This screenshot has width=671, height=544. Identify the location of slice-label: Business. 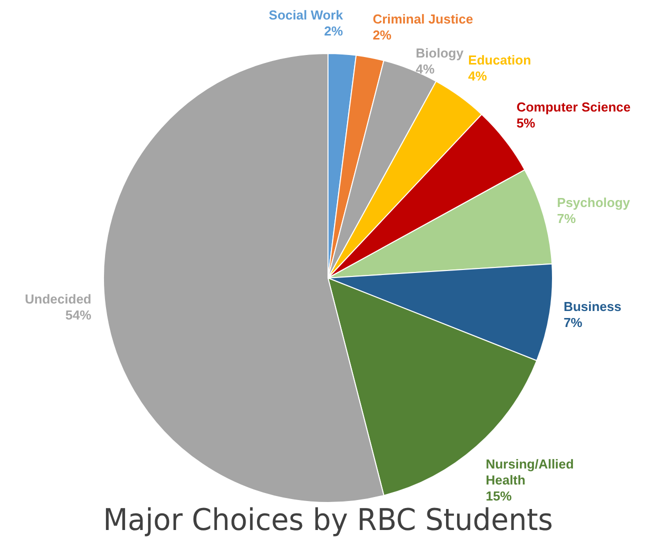
(593, 306).